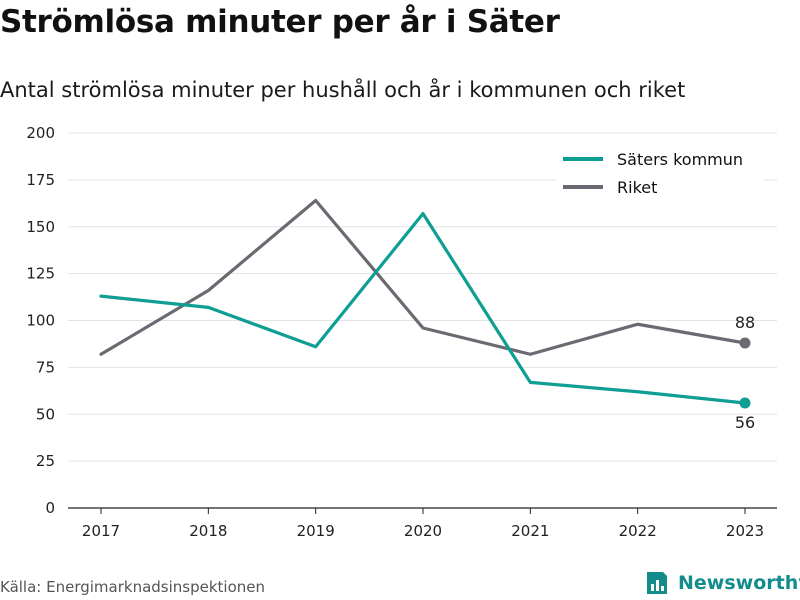 This screenshot has height=600, width=800. Describe the element at coordinates (40, 274) in the screenshot. I see `y-tick-label: 125` at that location.